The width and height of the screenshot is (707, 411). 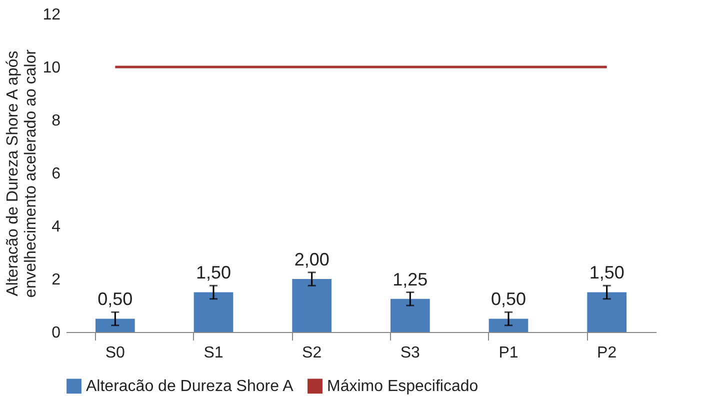 What do you see at coordinates (508, 353) in the screenshot?
I see `x-tick-label: P1` at bounding box center [508, 353].